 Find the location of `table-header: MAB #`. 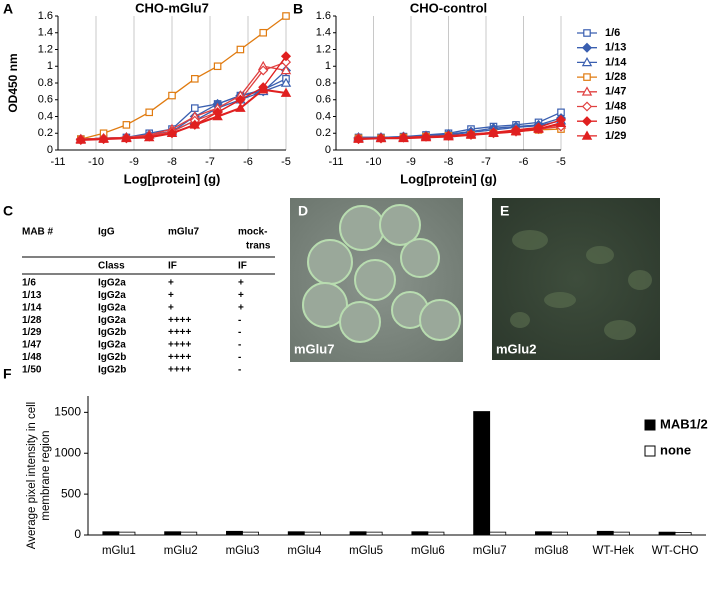

table-header: MAB # is located at coordinates (38, 232).